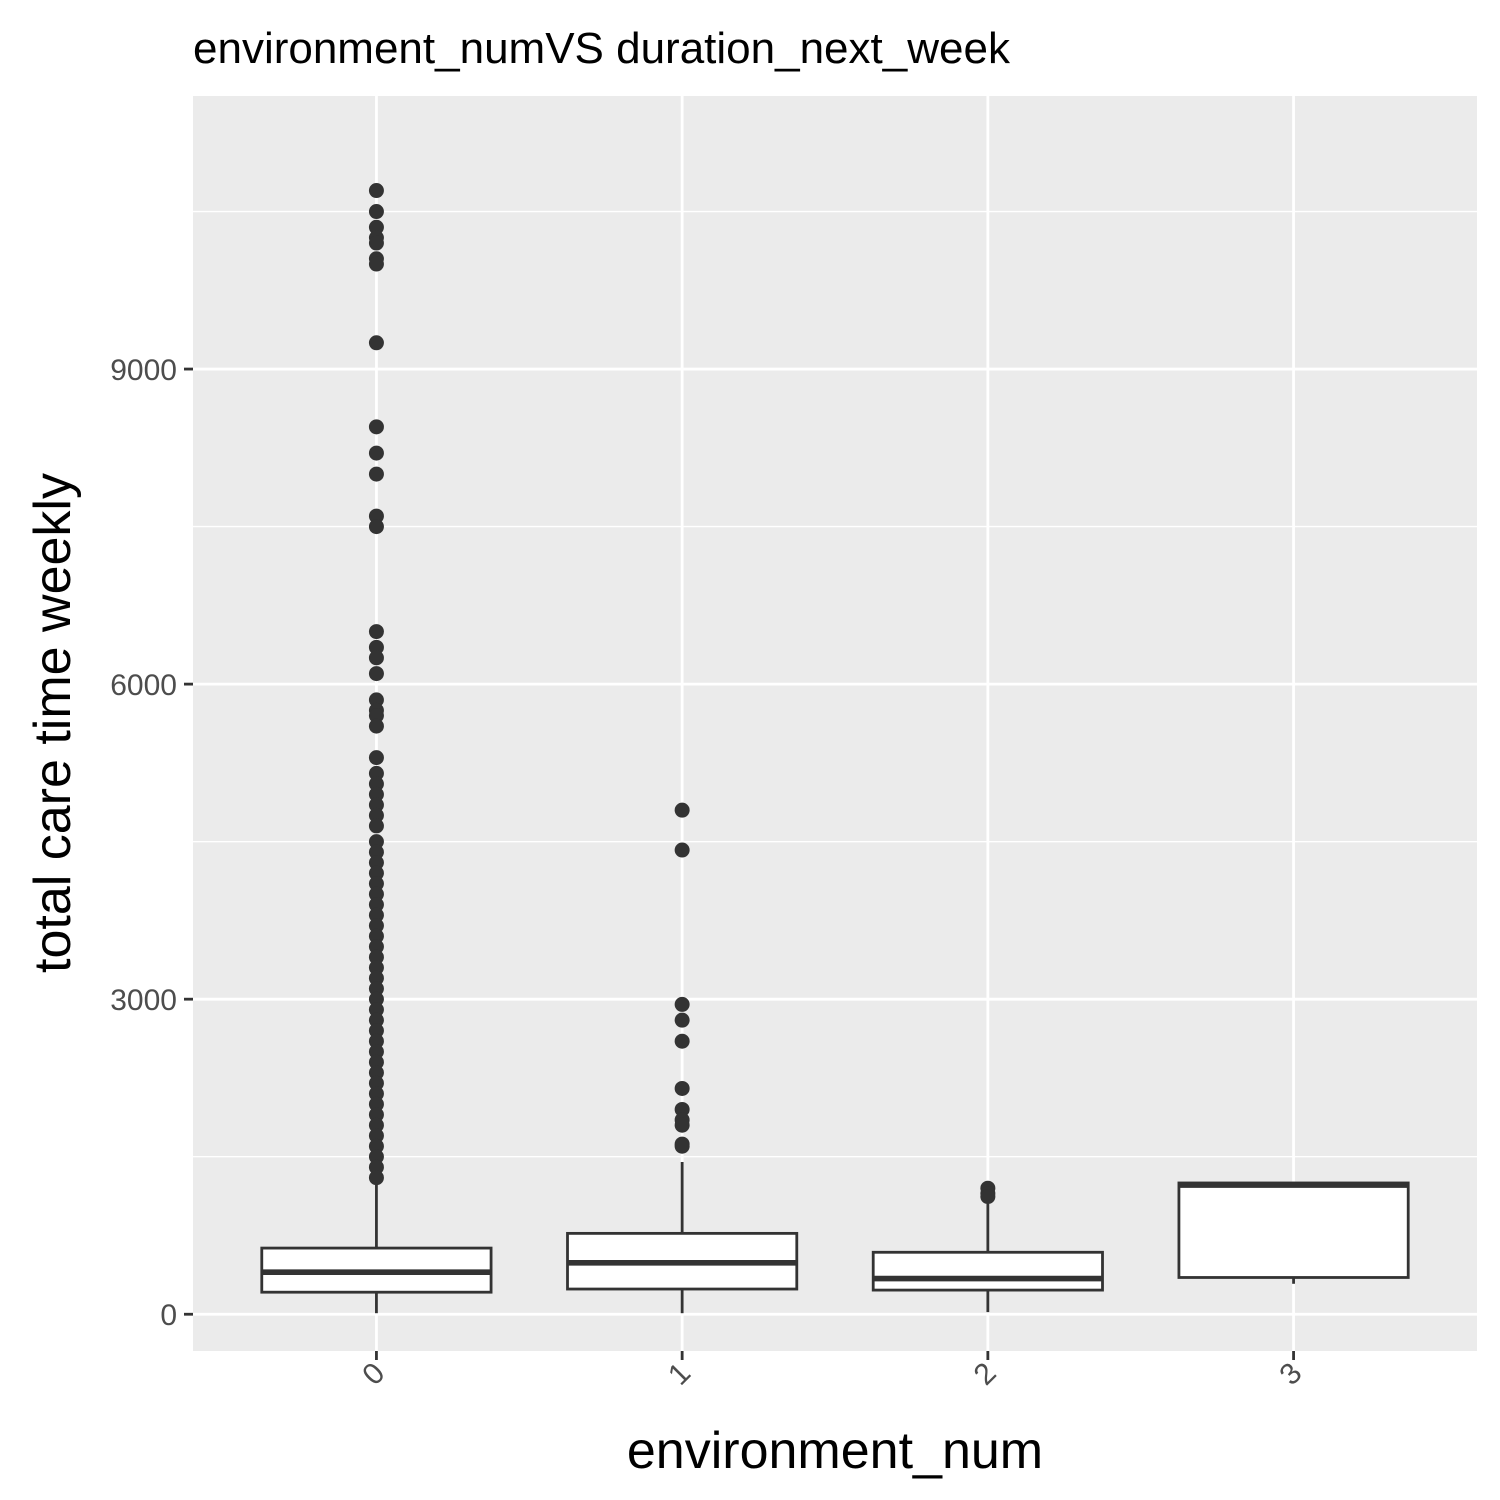 The height and width of the screenshot is (1500, 1500). What do you see at coordinates (53, 723) in the screenshot?
I see `y-axis-title: total care time weekly` at bounding box center [53, 723].